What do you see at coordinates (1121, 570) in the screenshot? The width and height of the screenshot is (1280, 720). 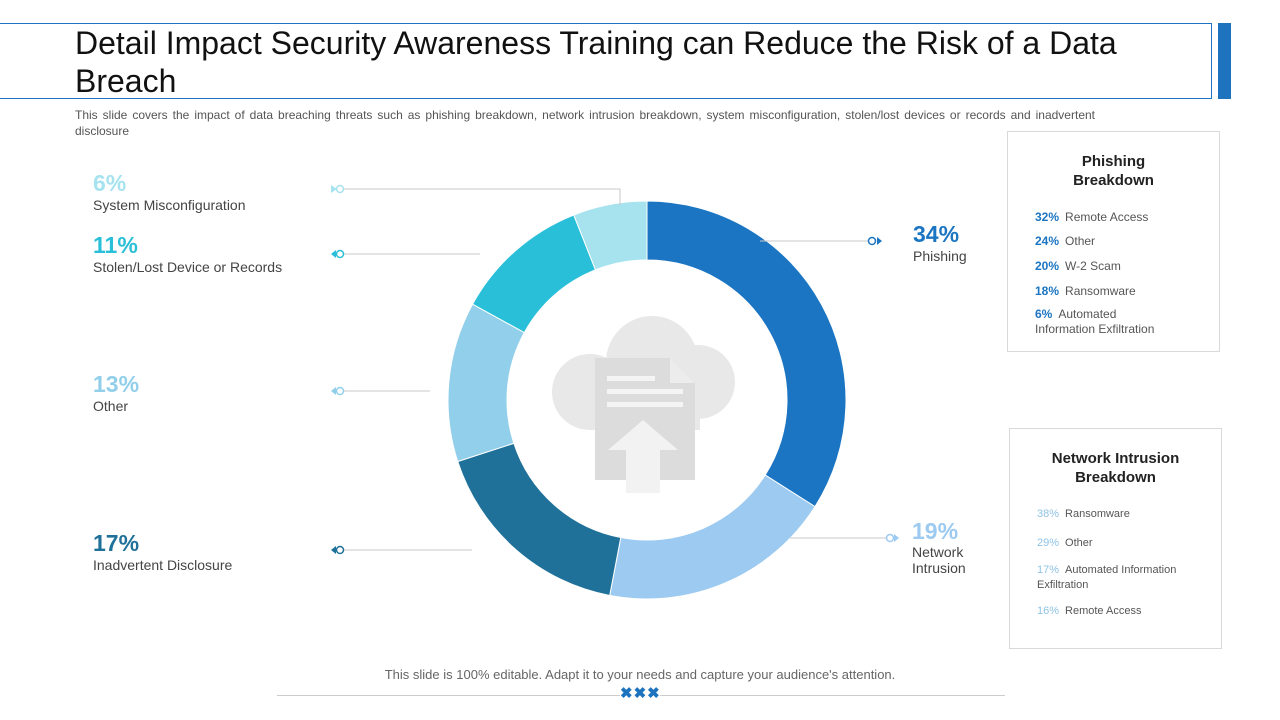 I see `network-row-label: Automated Information` at bounding box center [1121, 570].